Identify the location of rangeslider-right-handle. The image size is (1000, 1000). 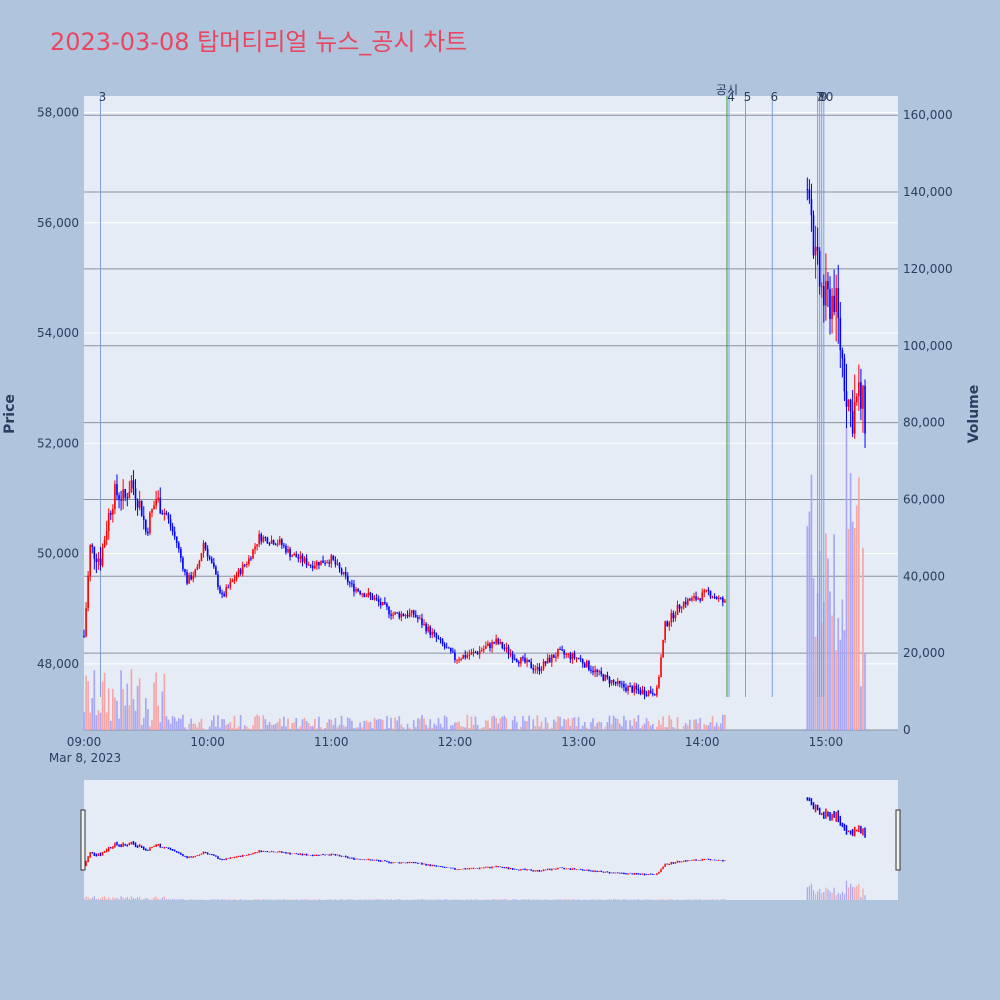
(898, 840).